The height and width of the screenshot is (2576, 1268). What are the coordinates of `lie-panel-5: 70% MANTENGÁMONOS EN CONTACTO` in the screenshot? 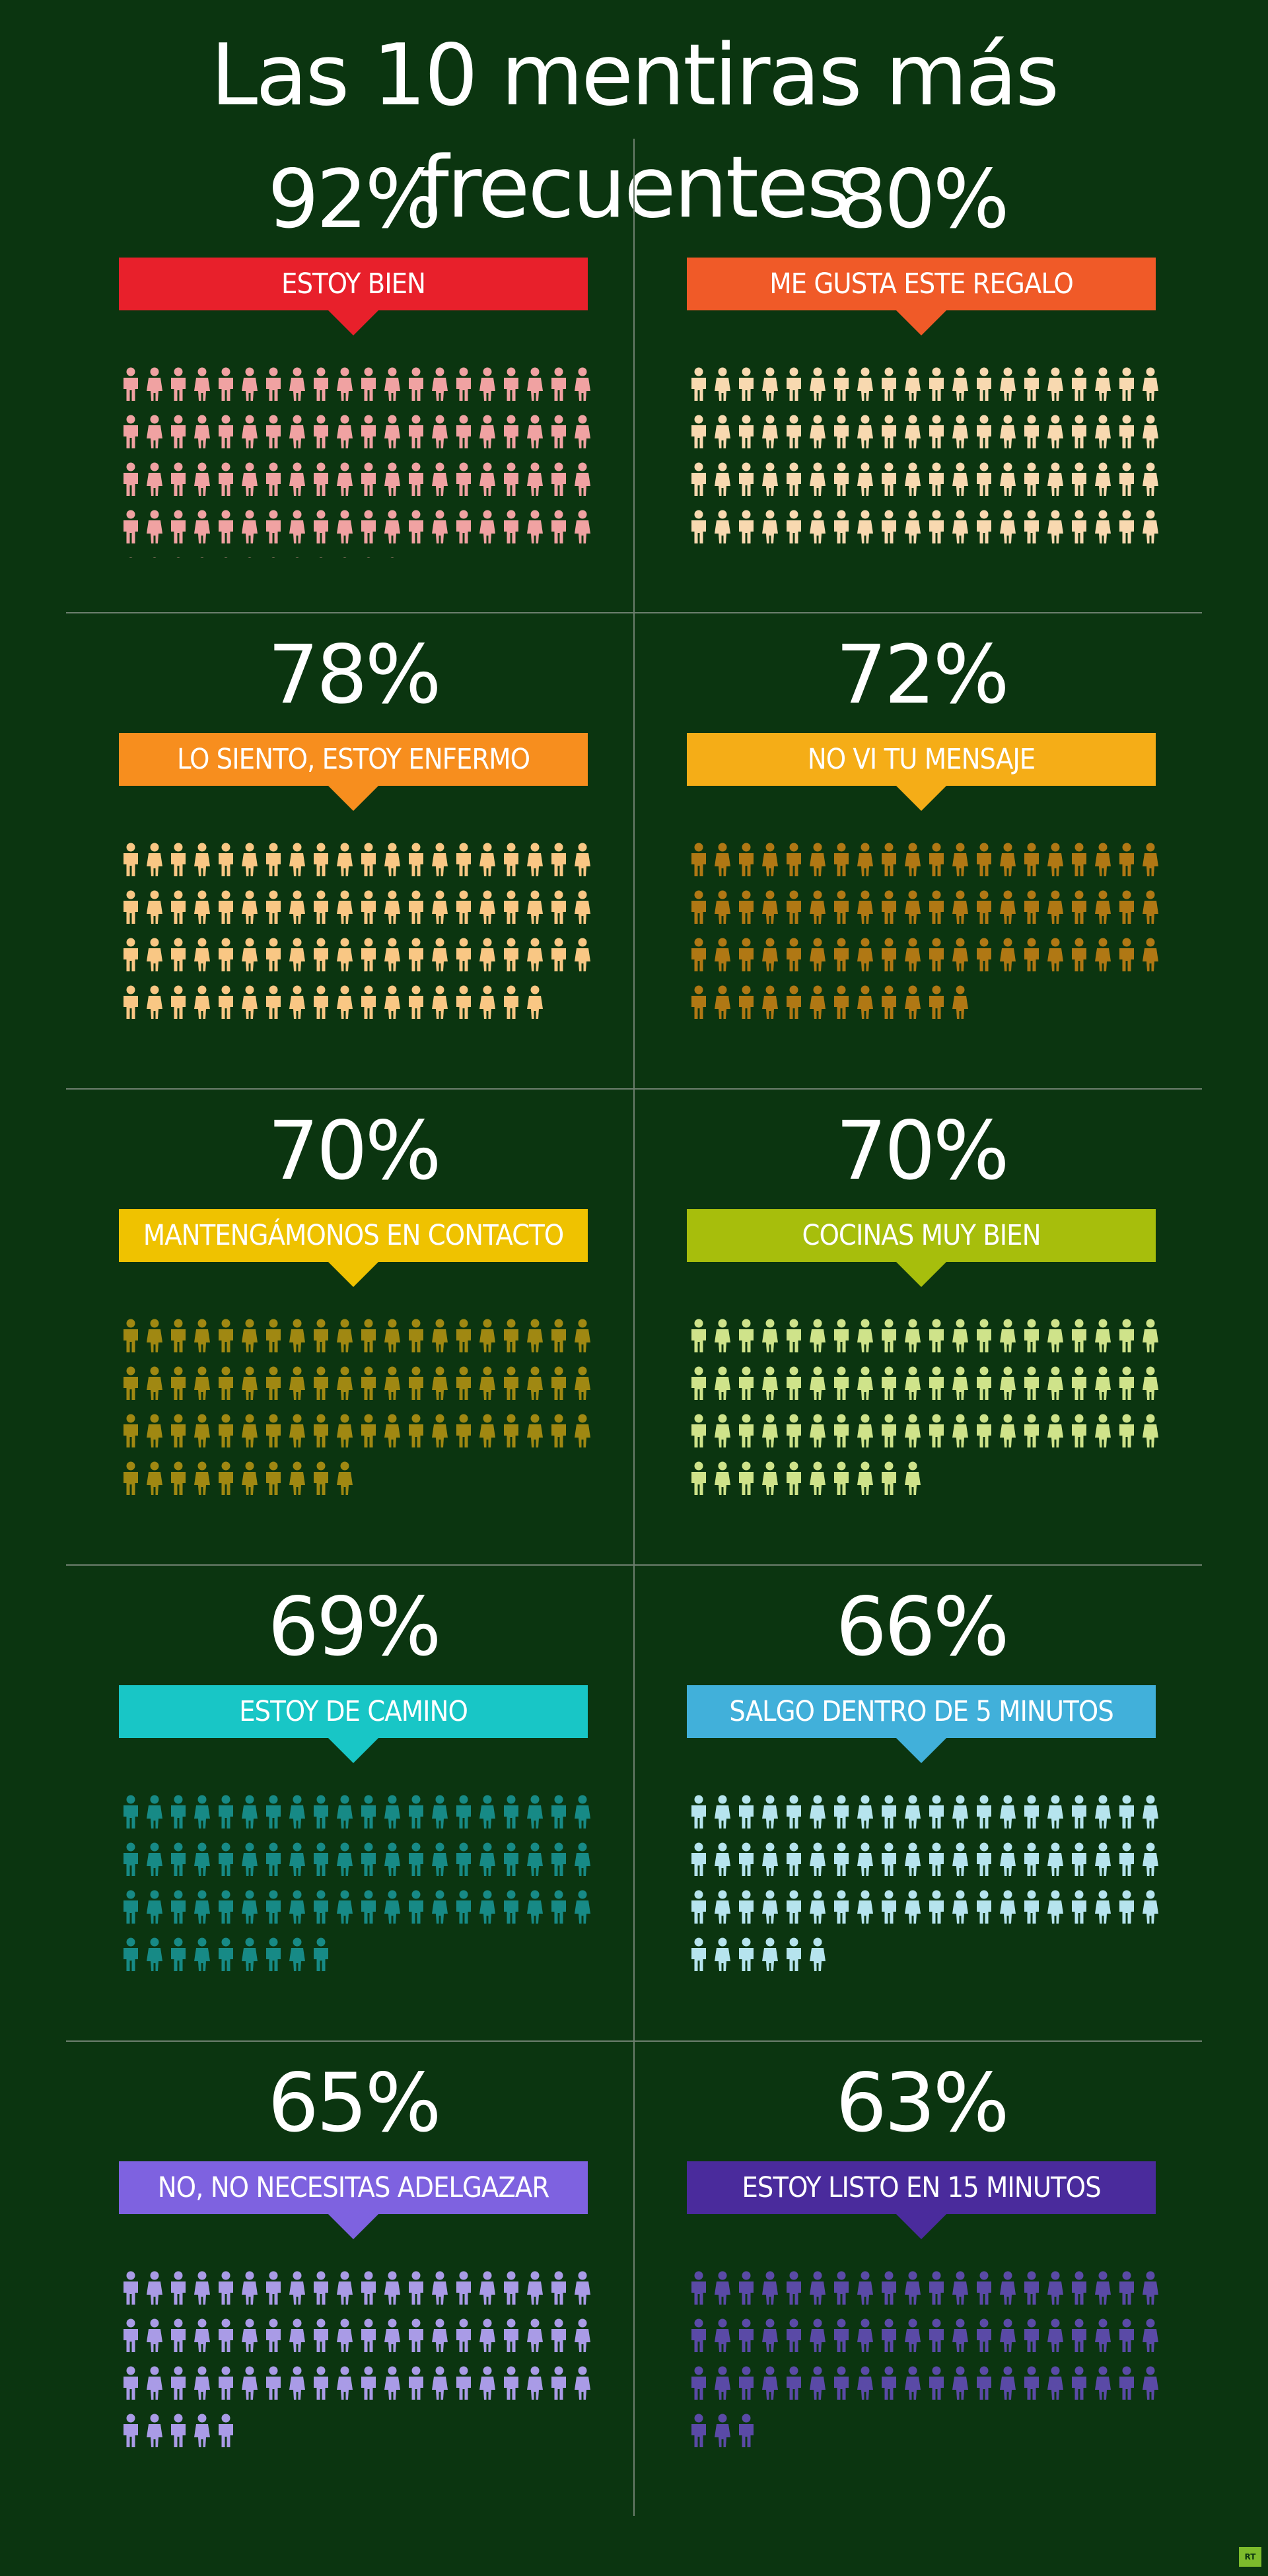 It's located at (350, 1321).